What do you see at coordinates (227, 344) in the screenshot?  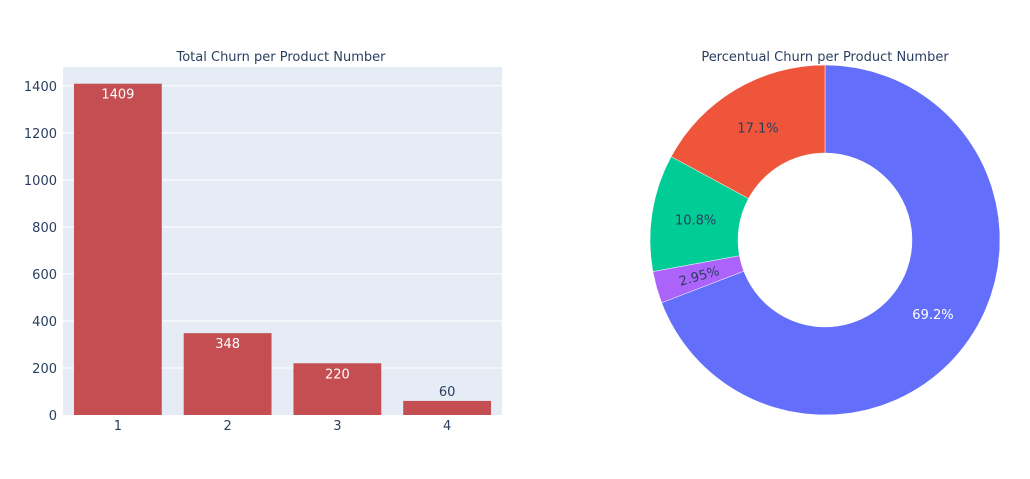 I see `bar-data-label: 348` at bounding box center [227, 344].